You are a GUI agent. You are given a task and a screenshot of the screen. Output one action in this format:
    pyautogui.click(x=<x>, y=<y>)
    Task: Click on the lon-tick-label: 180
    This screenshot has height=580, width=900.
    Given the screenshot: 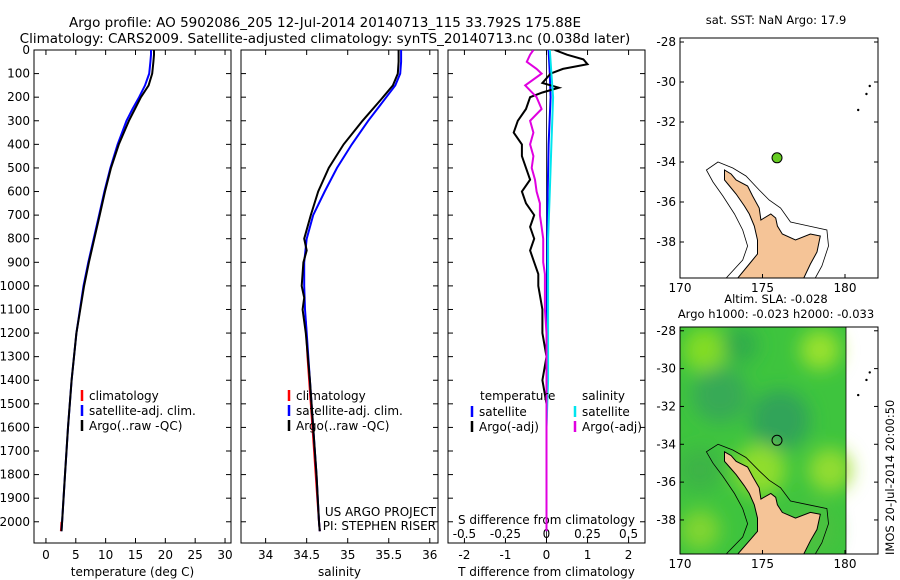 What is the action you would take?
    pyautogui.click(x=845, y=564)
    